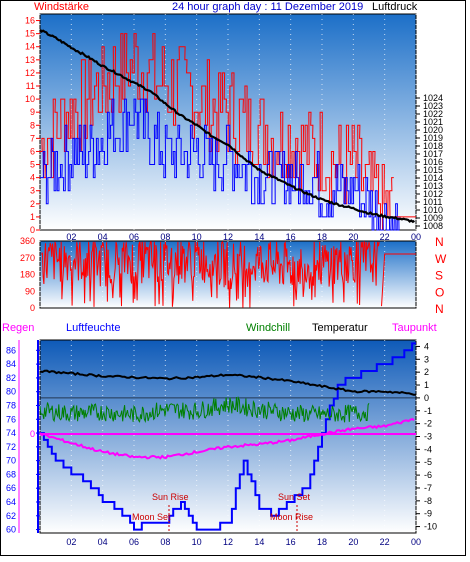 The image size is (470, 562). What do you see at coordinates (197, 542) in the screenshot?
I see `x-tick-label: 10` at bounding box center [197, 542].